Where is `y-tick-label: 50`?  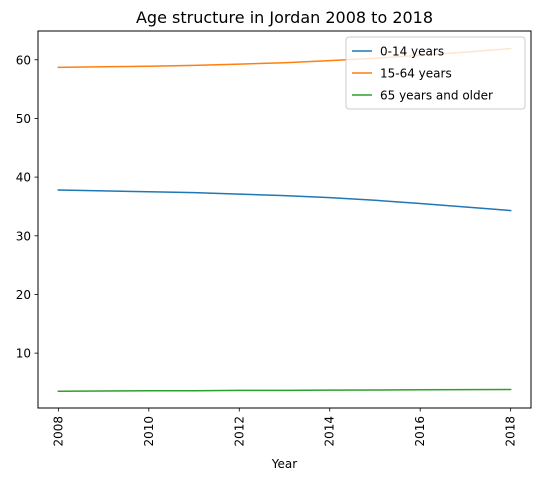 y-tick-label: 50 is located at coordinates (23, 119).